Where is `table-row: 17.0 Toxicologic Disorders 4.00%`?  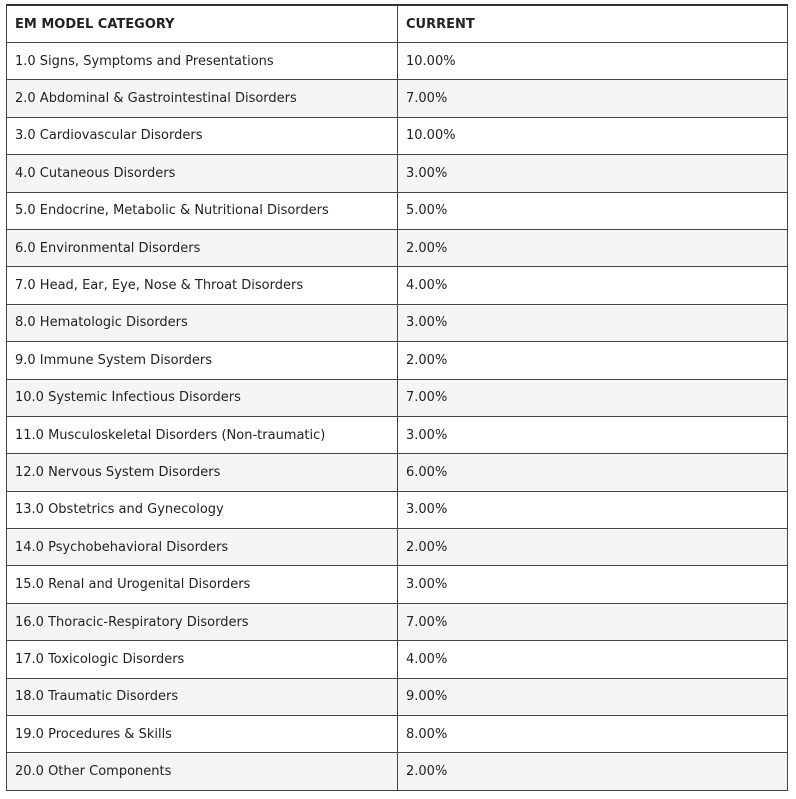
table-row: 17.0 Toxicologic Disorders 4.00% is located at coordinates (397, 659).